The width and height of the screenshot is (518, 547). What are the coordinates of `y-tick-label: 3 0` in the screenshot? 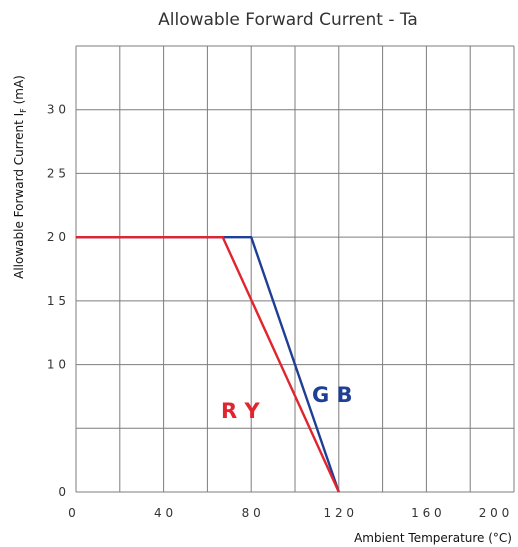 It's located at (56, 110).